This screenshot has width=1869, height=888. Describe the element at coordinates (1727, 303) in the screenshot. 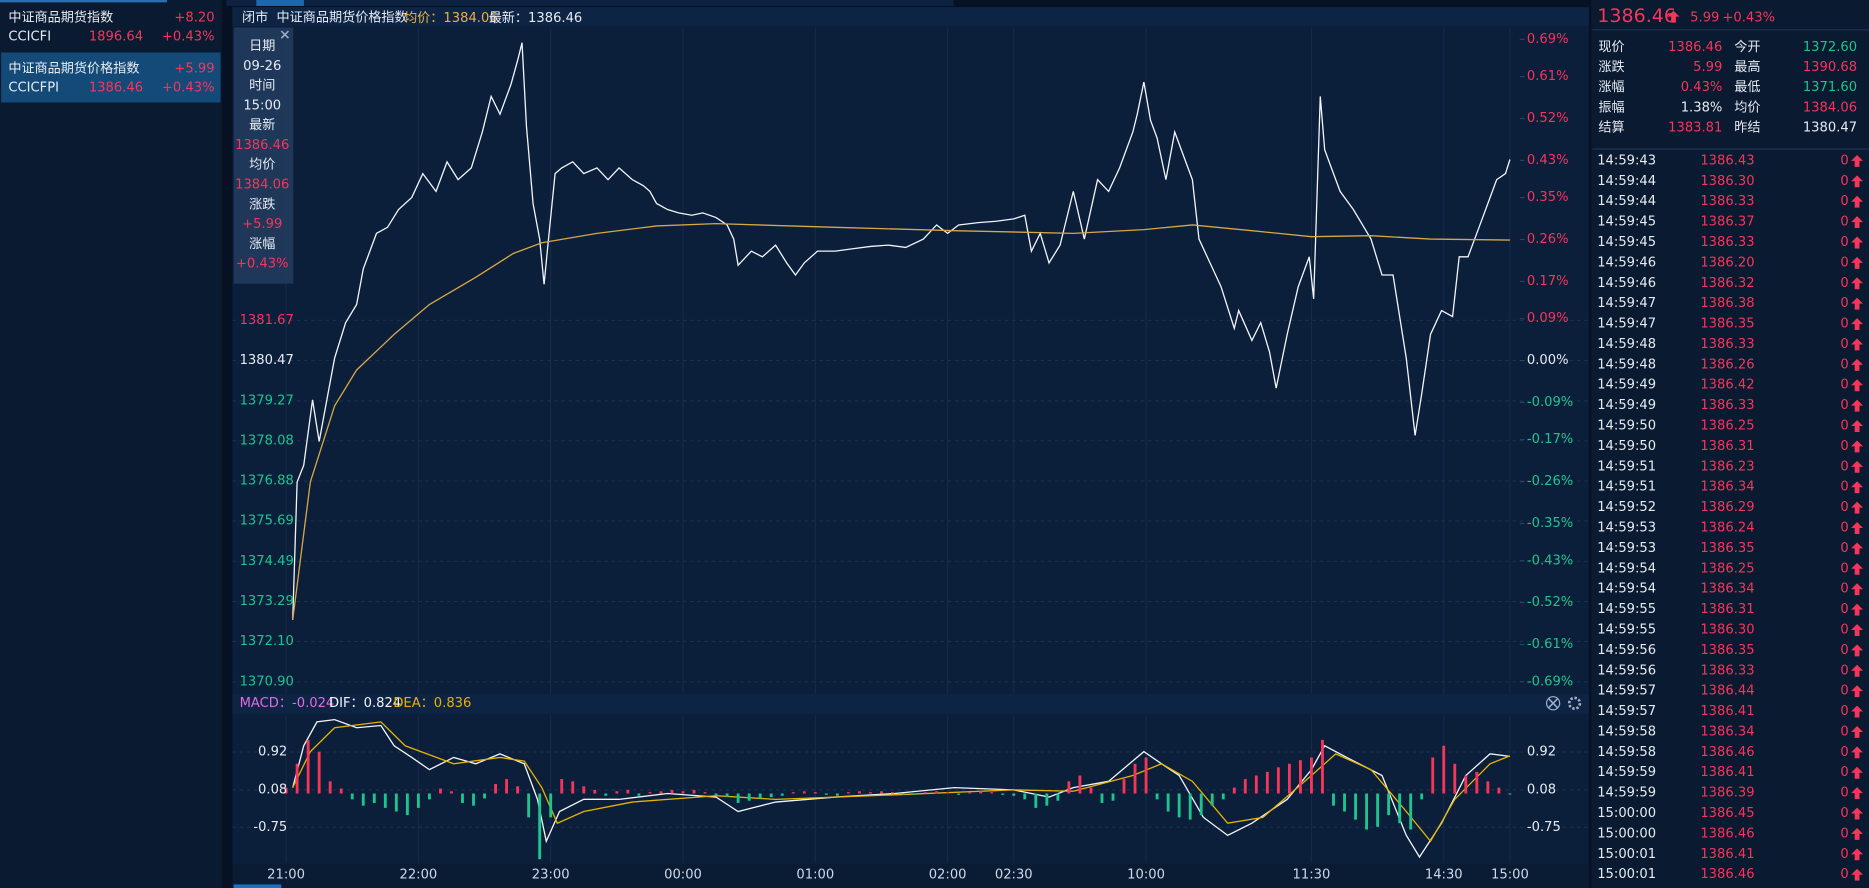

I see `trade-price: 1386.38` at that location.